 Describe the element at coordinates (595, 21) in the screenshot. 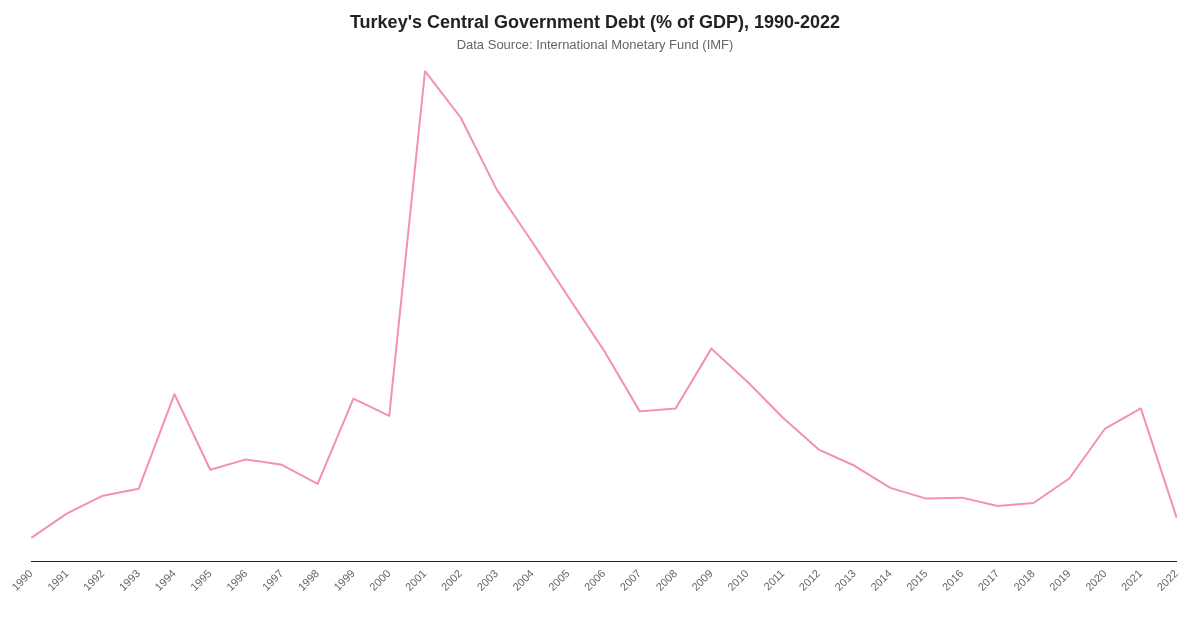

I see `chart-title: Turkey's Central Government Debt (% of GDP), 1990-2022` at that location.